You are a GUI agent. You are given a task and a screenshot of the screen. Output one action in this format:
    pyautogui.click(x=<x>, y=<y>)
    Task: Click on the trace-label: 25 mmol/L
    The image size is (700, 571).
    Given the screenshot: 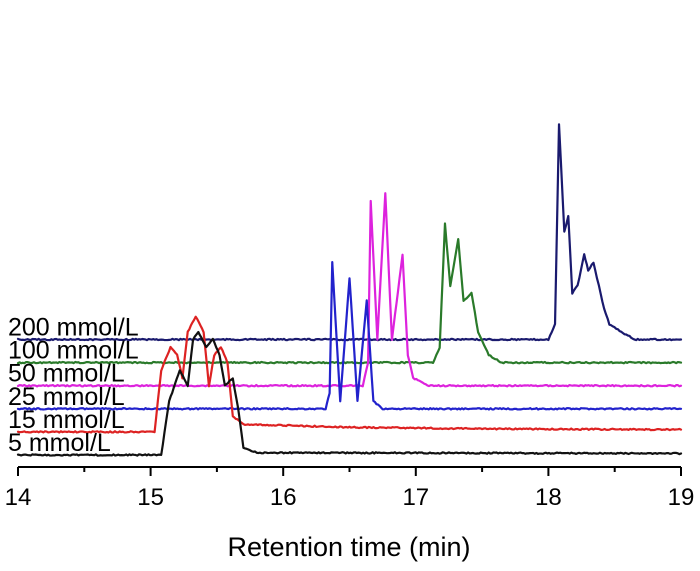 What is the action you would take?
    pyautogui.click(x=66, y=397)
    